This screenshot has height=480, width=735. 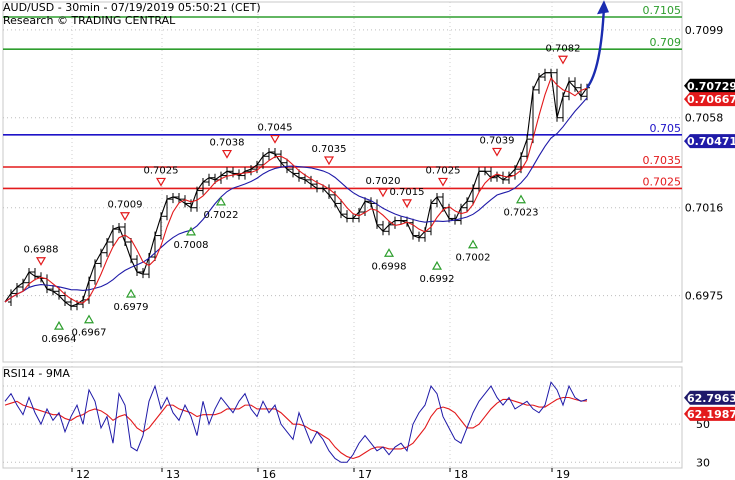 I want to click on y-tick-label: 0.6975, so click(x=704, y=296).